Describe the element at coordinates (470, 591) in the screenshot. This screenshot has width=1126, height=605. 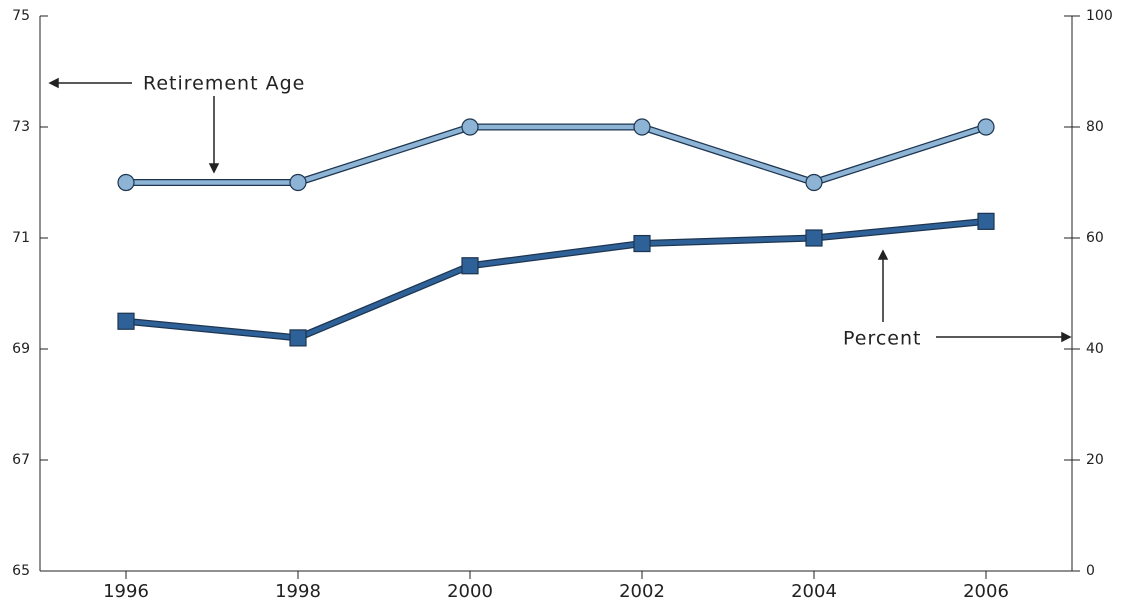
I see `x-tick-label: 2000` at that location.